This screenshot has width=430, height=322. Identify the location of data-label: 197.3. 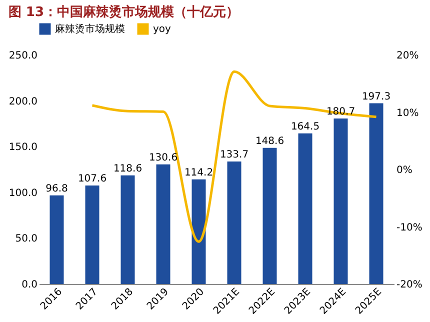
(376, 96).